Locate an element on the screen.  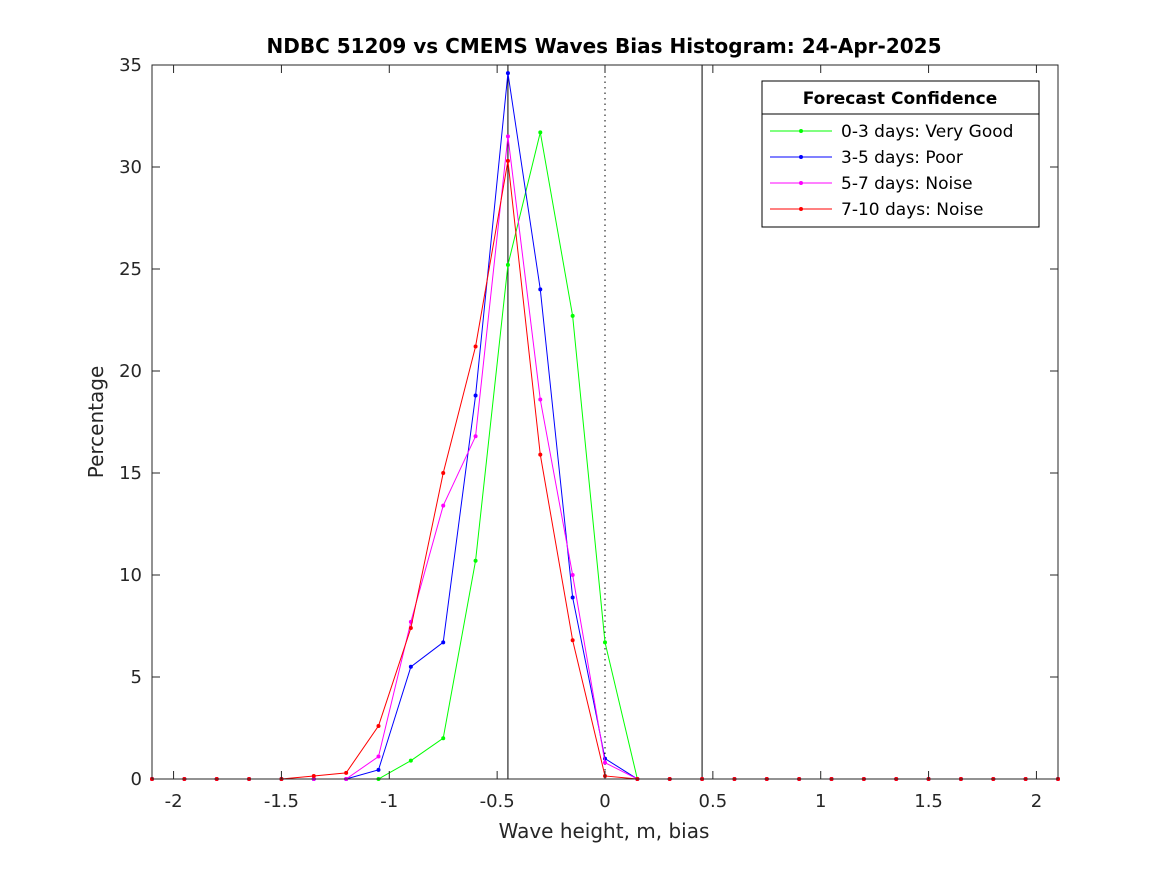
x-tick-label: -1.5 is located at coordinates (281, 801).